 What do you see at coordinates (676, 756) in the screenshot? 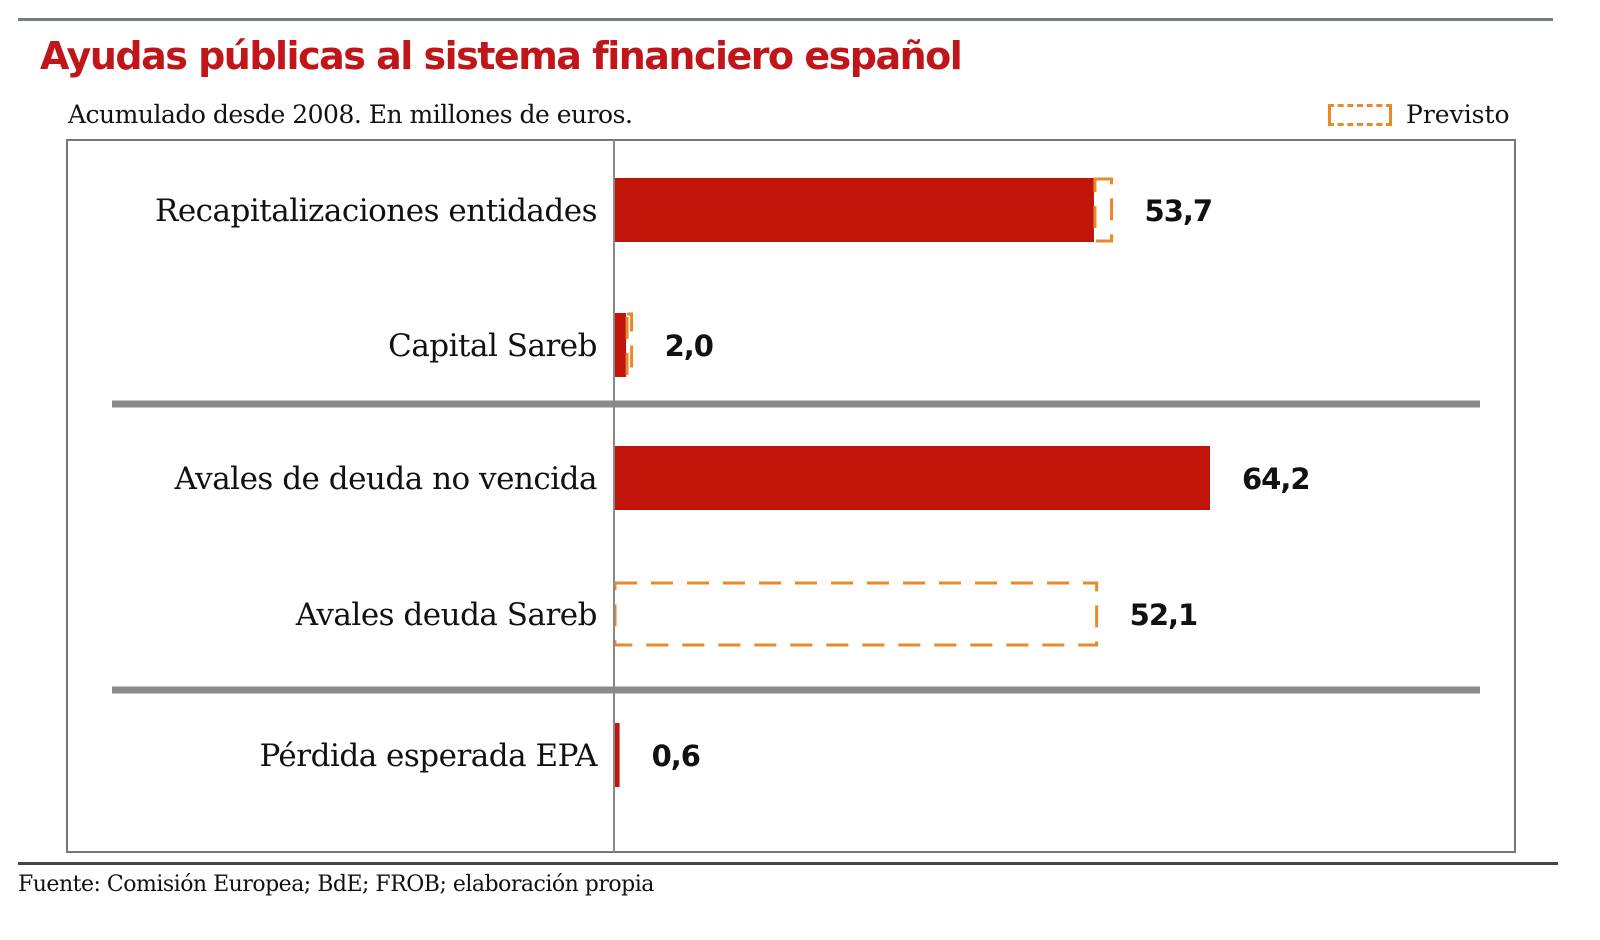
I see `value-label: 0,6` at bounding box center [676, 756].